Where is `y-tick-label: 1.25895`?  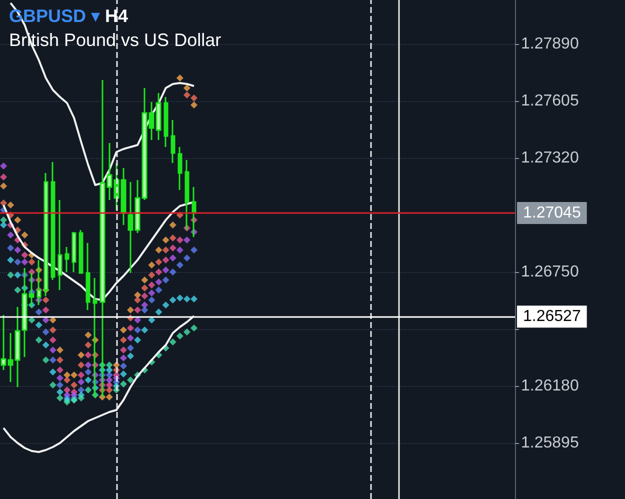 y-tick-label: 1.25895 is located at coordinates (550, 443).